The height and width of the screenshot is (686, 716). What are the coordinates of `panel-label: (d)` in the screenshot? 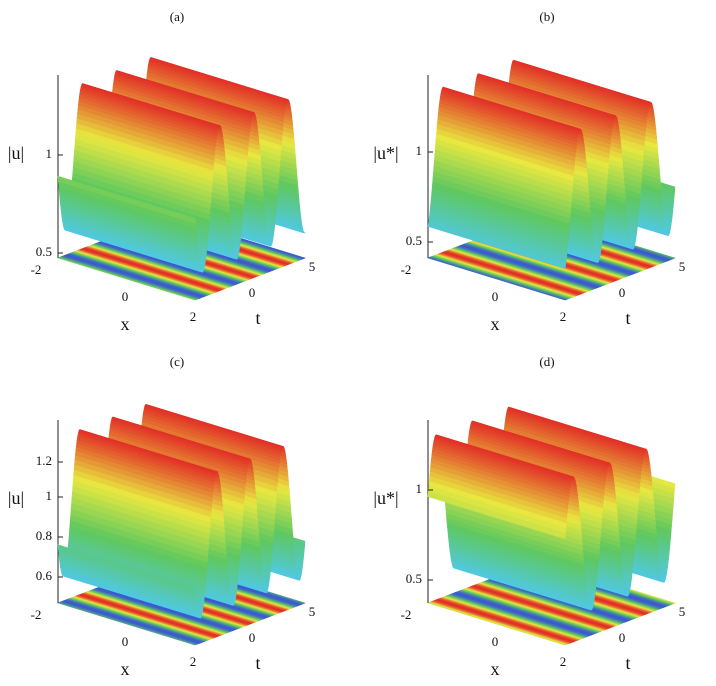 It's located at (546, 361).